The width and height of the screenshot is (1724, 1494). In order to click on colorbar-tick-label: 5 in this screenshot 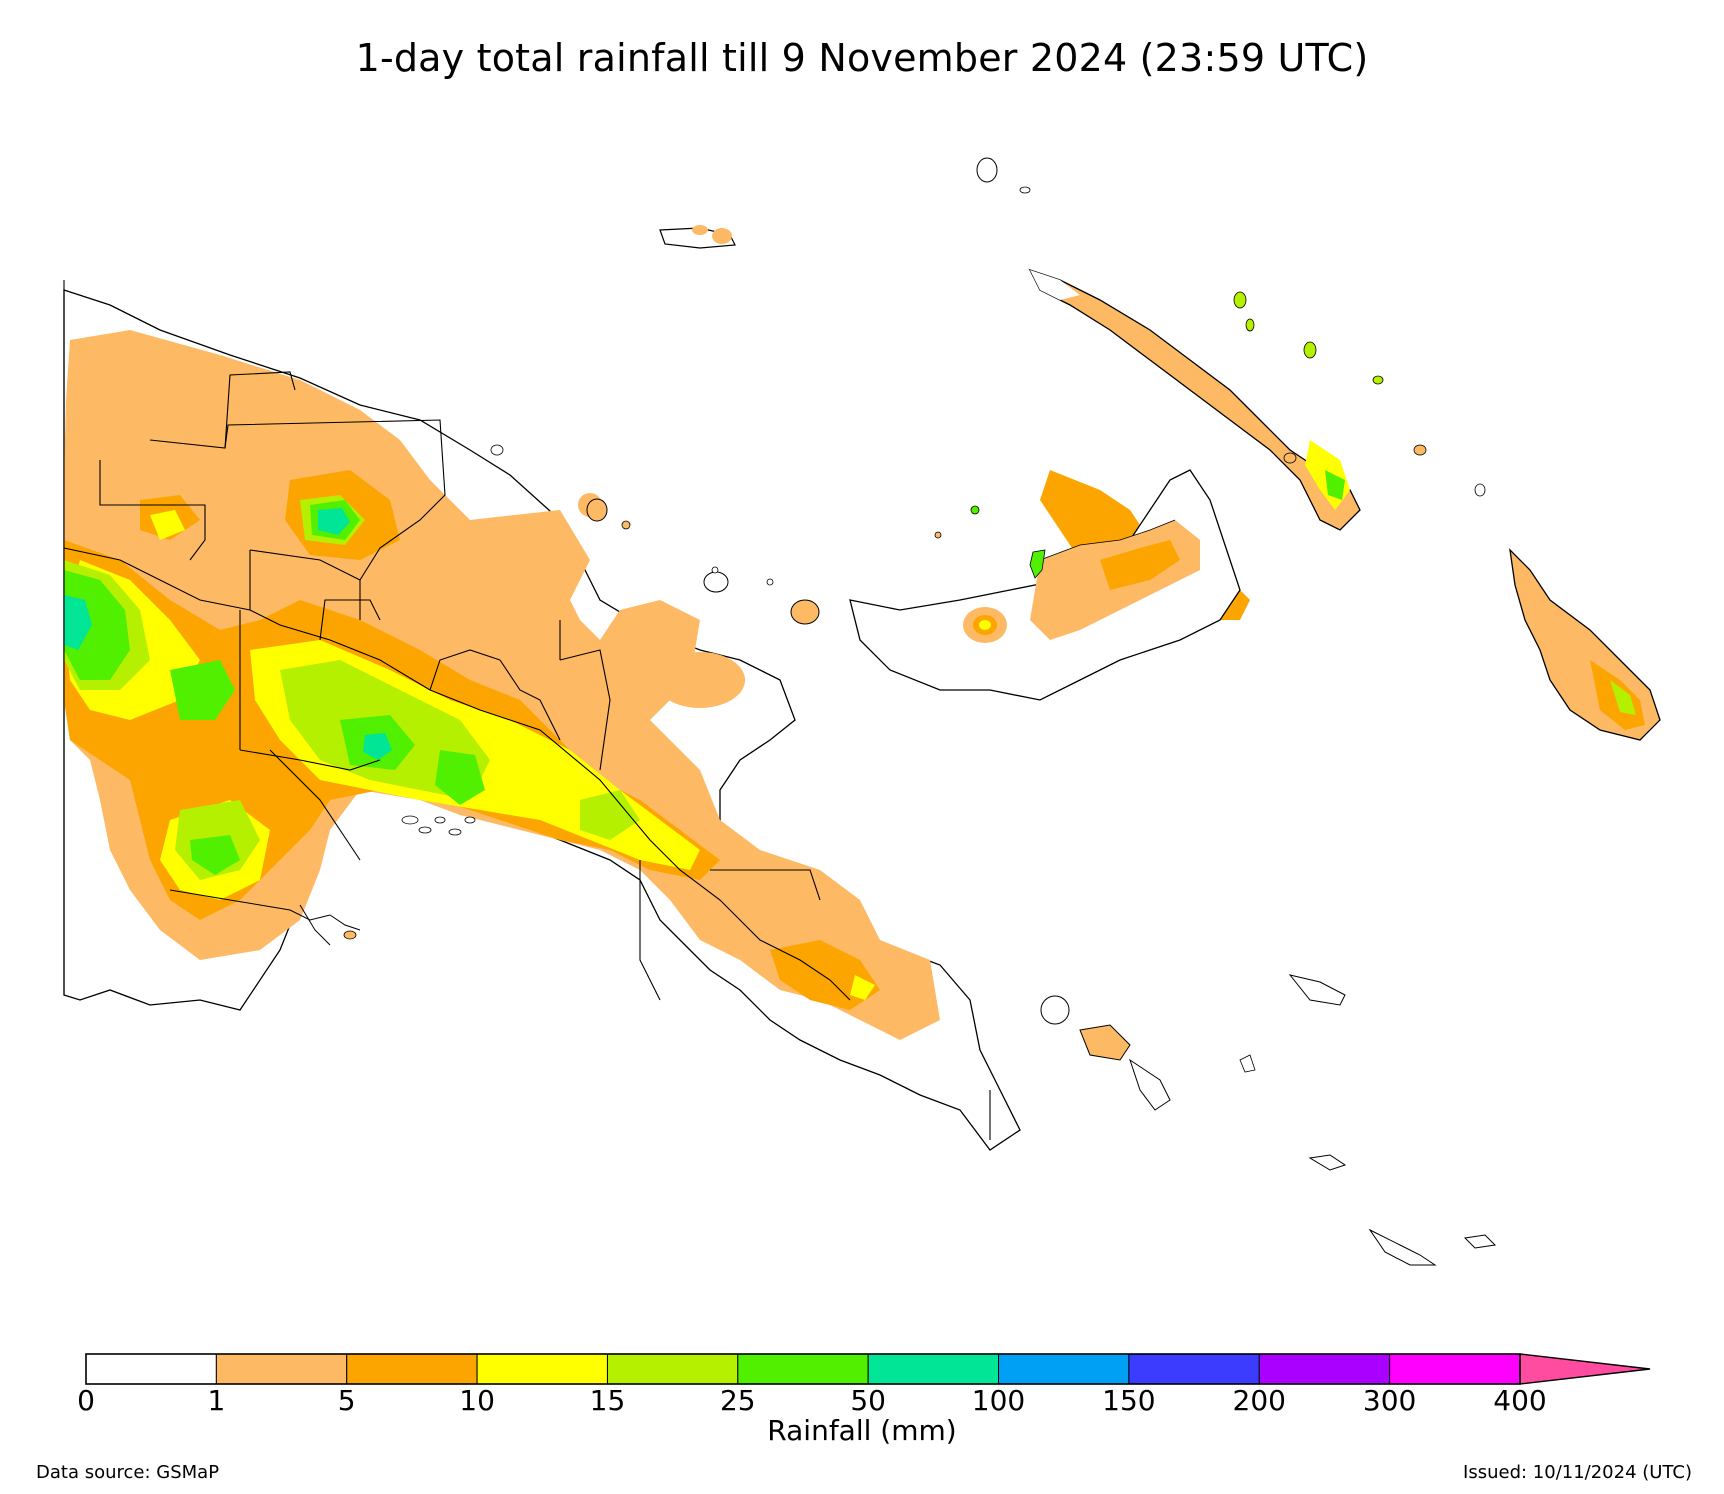, I will do `click(346, 1400)`.